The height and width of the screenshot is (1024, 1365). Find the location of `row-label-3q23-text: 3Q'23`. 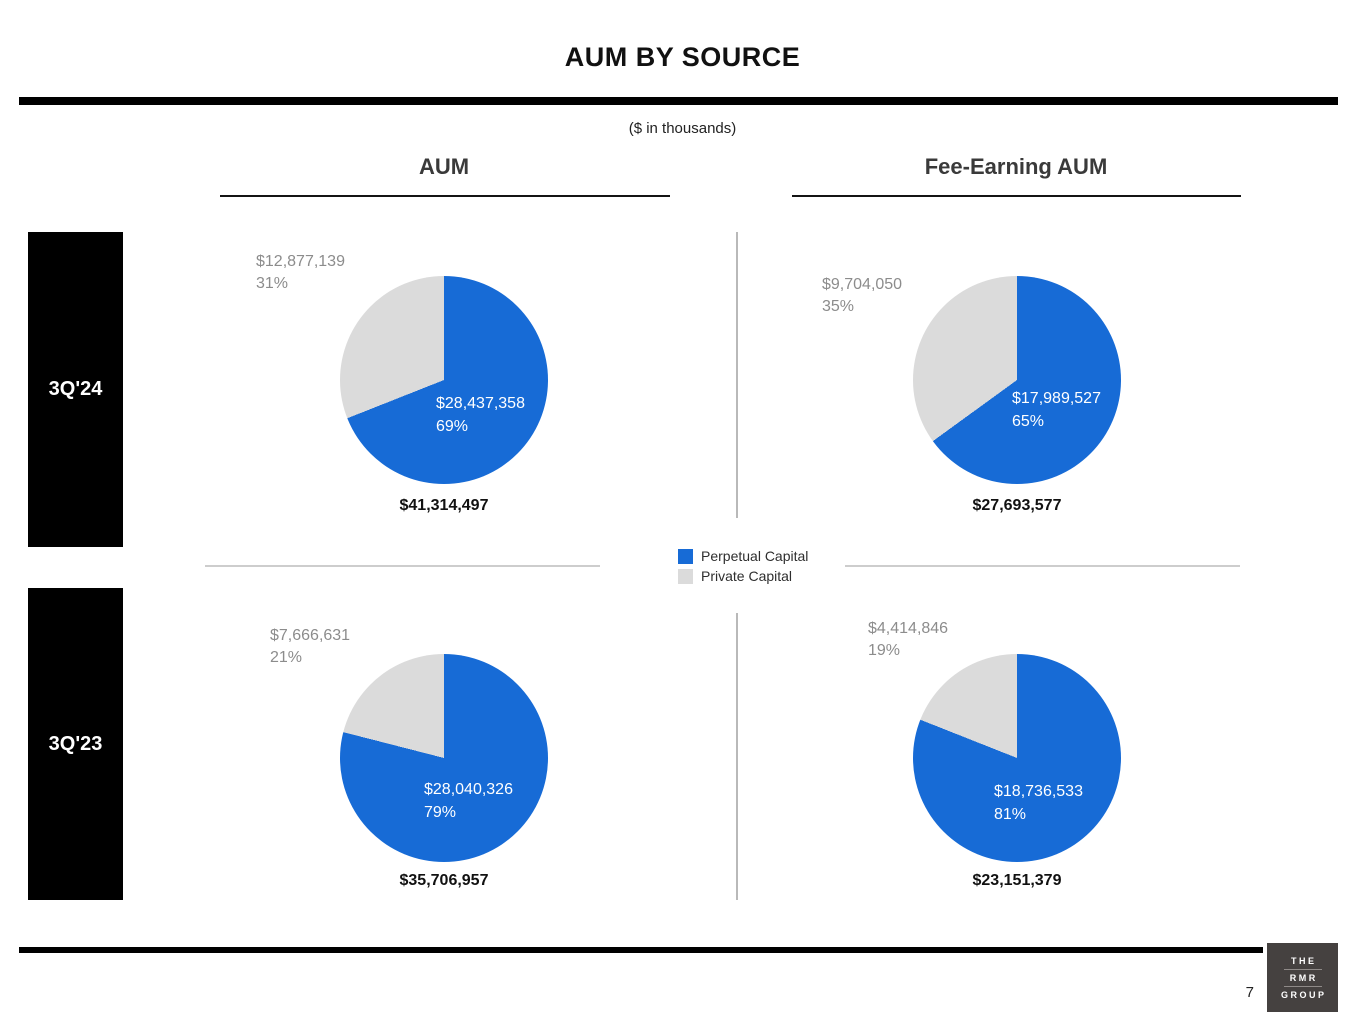

row-label-3q23-text: 3Q'23 is located at coordinates (75, 743).